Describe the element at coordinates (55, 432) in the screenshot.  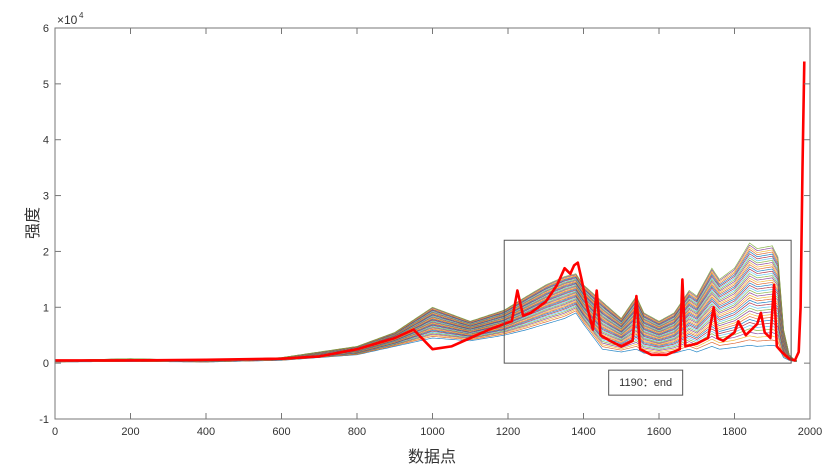
I see `x-tick-label: 0` at that location.